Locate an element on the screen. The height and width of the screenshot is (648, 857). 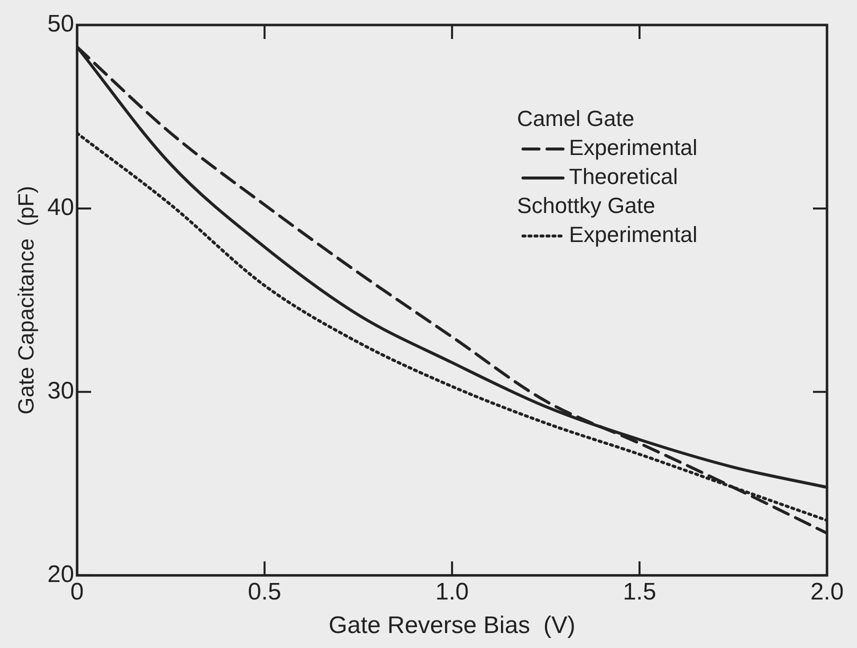
legend-label: Theoretical is located at coordinates (623, 177).